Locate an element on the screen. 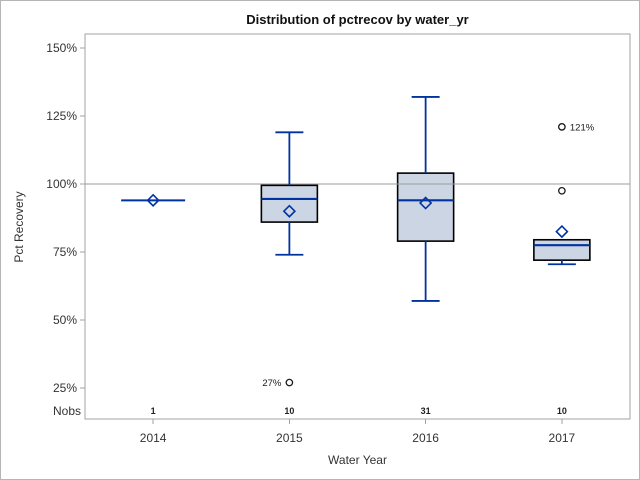 This screenshot has width=640, height=480. y-tick-label: 25% is located at coordinates (65, 388).